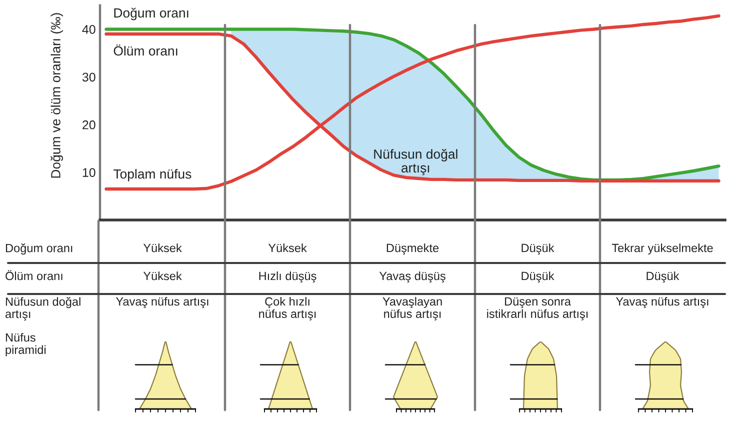  What do you see at coordinates (412, 249) in the screenshot?
I see `text: Düşmekte` at bounding box center [412, 249].